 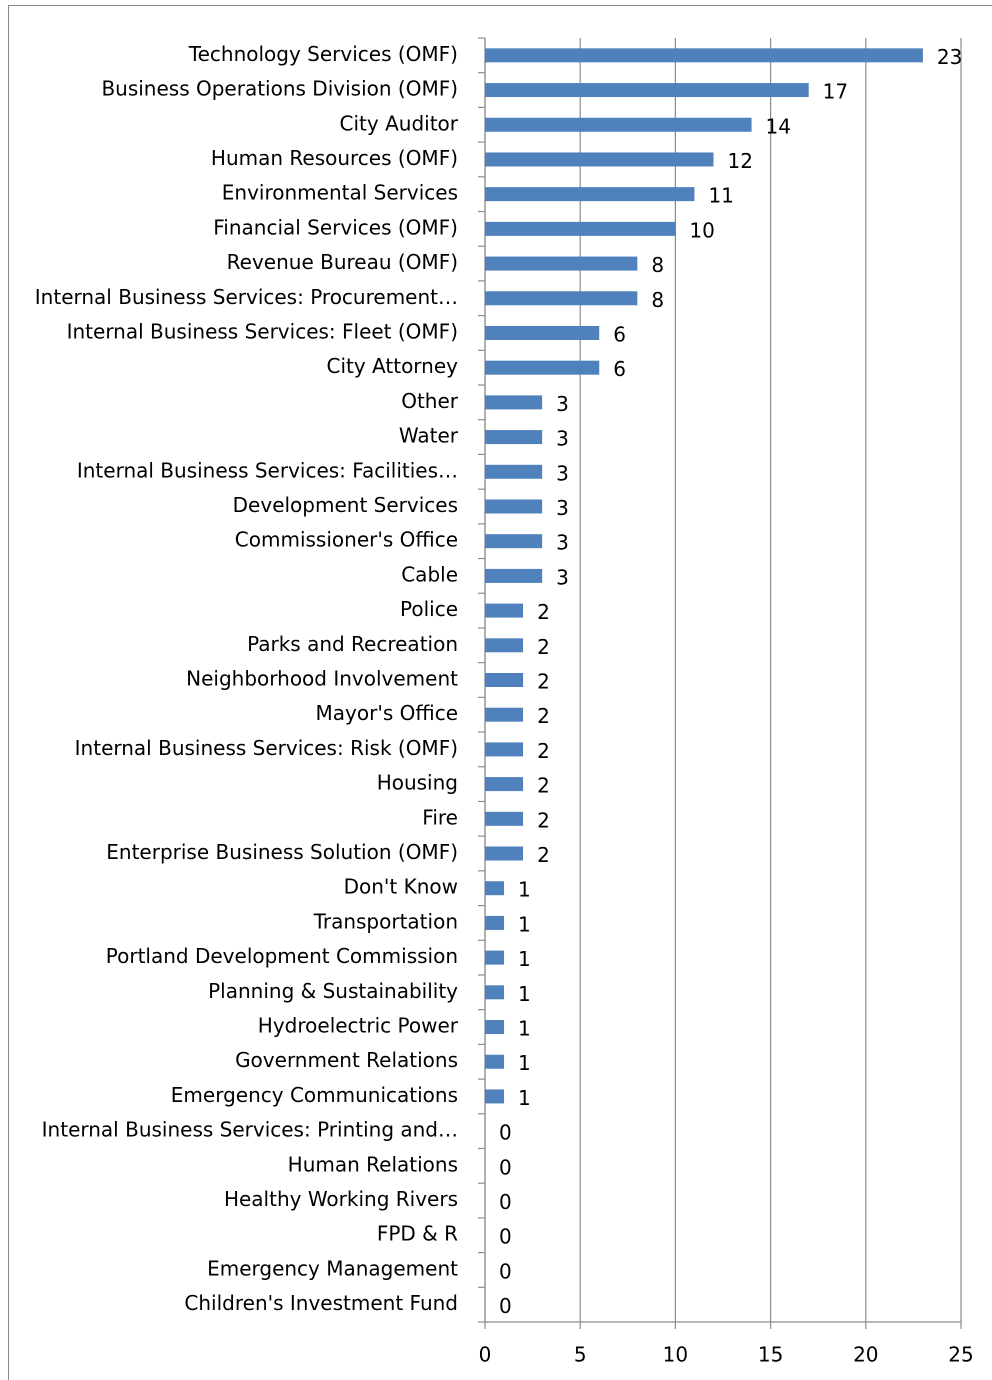 What do you see at coordinates (770, 1355) in the screenshot?
I see `x-tick-label: 15` at bounding box center [770, 1355].